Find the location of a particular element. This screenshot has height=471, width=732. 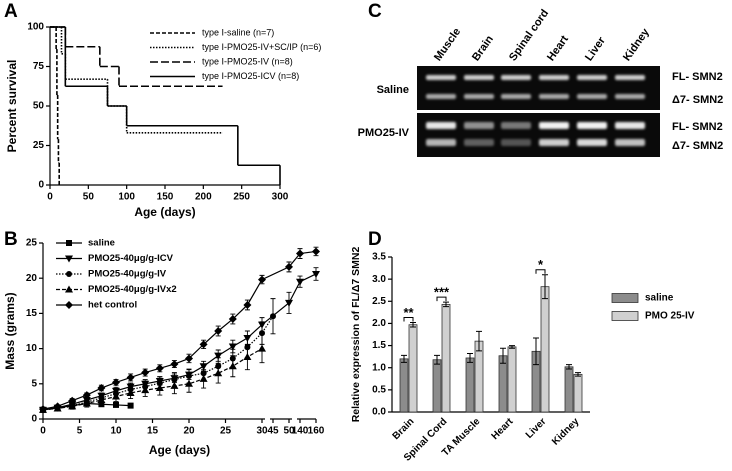

x-tick-label: 30 is located at coordinates (262, 431).